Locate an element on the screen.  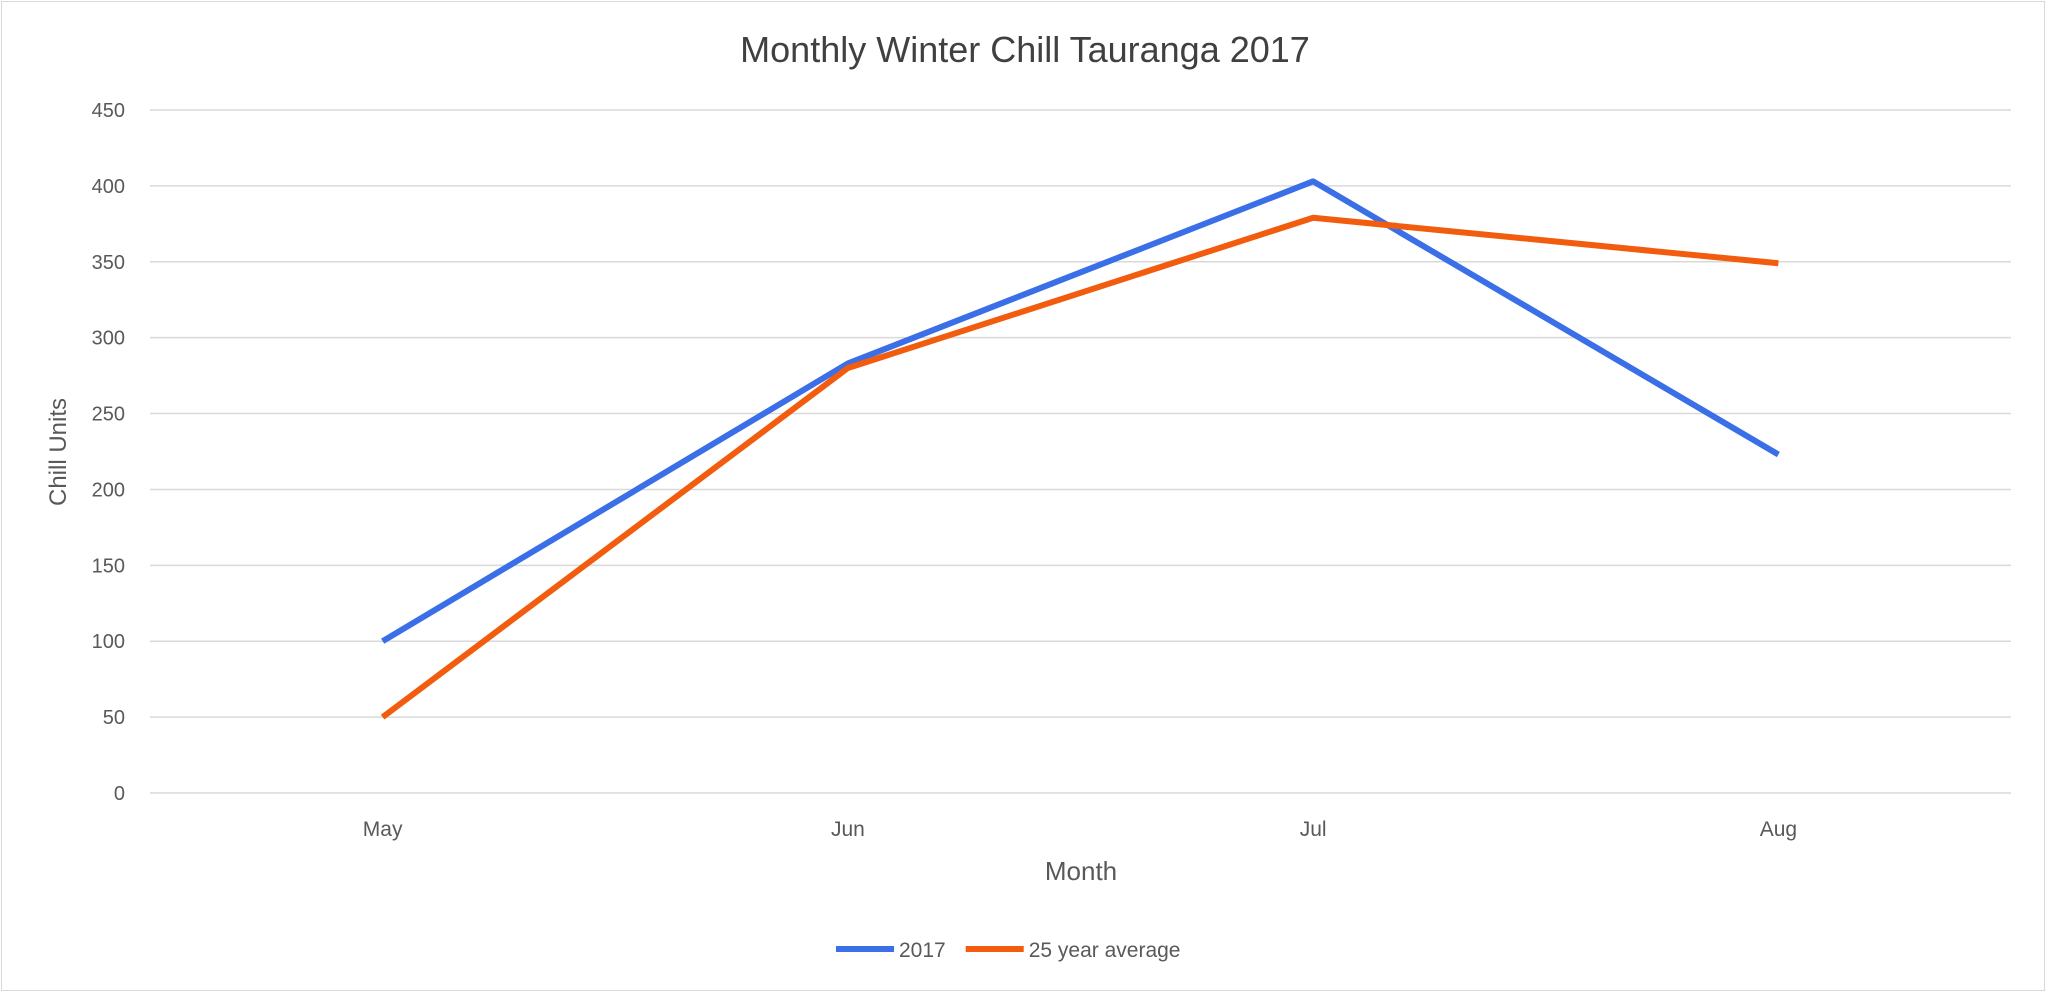
y-tick-label: 50 is located at coordinates (114, 718).